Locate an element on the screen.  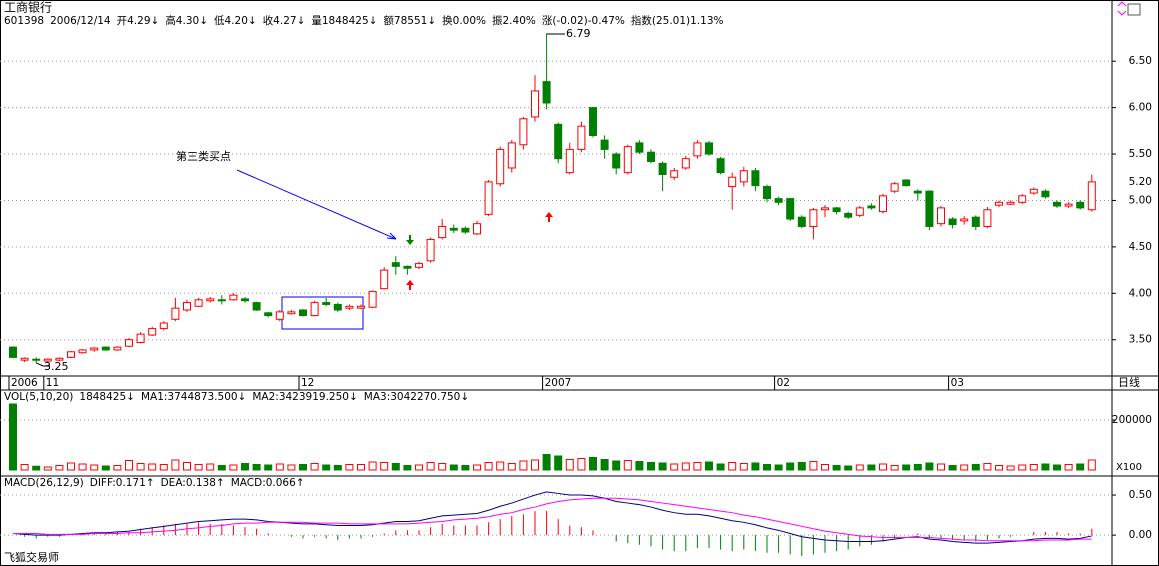
header-item: 2006/12/14 is located at coordinates (80, 21).